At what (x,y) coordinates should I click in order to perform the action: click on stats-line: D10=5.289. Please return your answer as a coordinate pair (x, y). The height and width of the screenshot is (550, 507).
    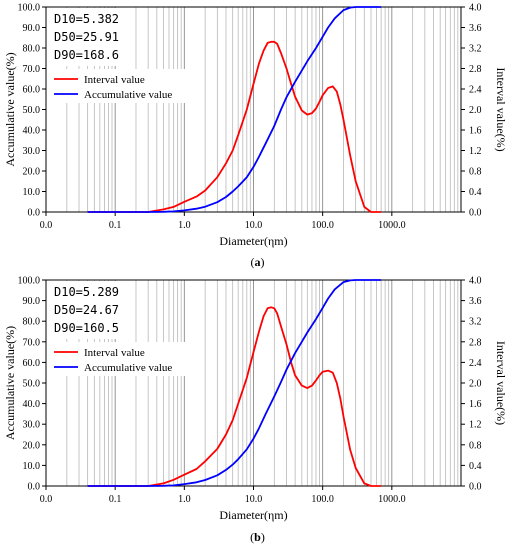
    Looking at the image, I should click on (86, 292).